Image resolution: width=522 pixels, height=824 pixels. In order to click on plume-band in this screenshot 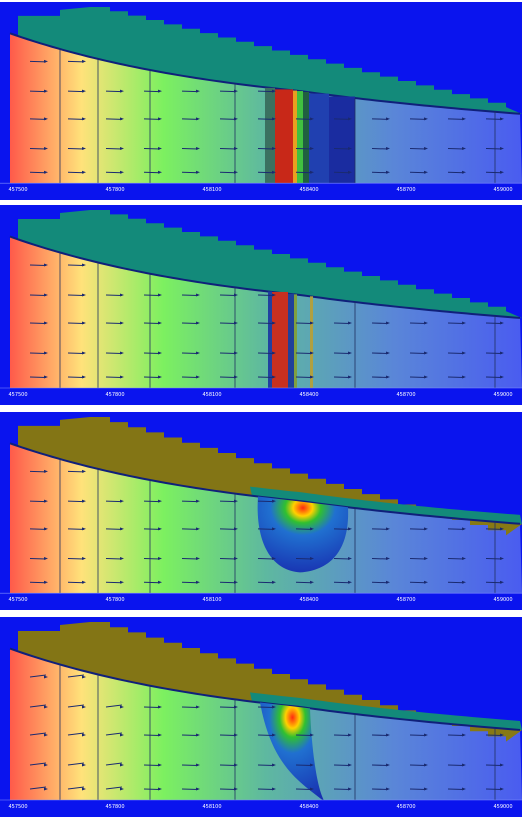, I will do `click(295, 137)`.